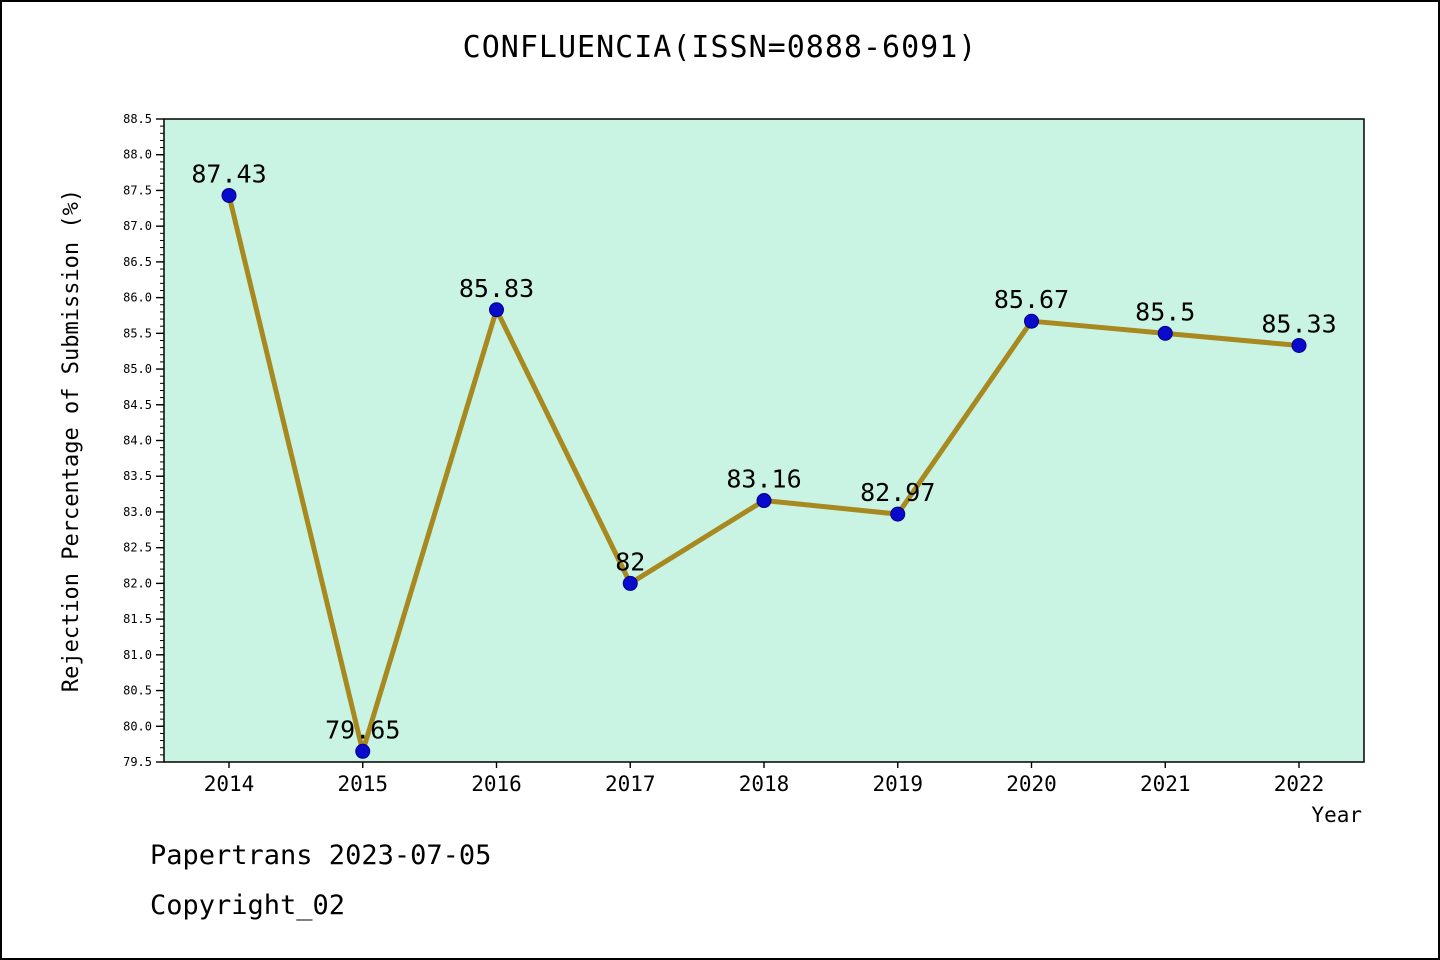 The height and width of the screenshot is (960, 1440). I want to click on y-tick-label: 84.5, so click(137, 405).